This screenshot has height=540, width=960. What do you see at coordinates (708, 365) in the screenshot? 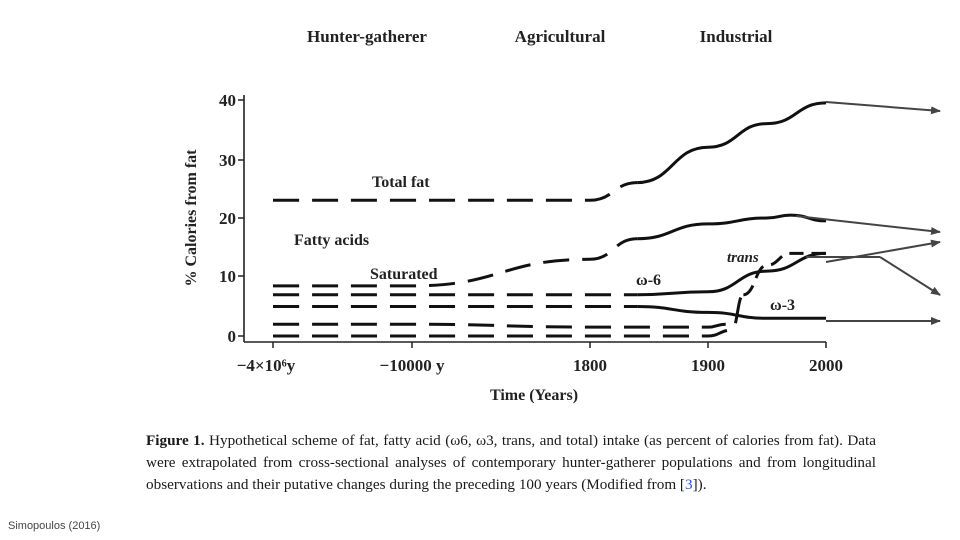
I see `x-tick-label-1900: 1900` at bounding box center [708, 365].